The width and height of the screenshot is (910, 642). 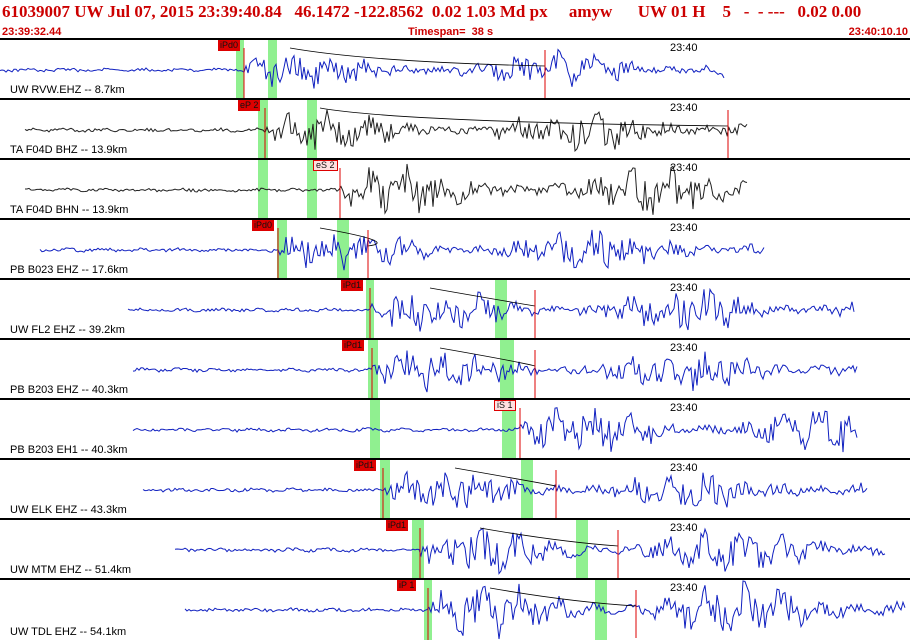 I want to click on channel-label: UW TDL EHZ -- 54.1km, so click(x=68, y=632).